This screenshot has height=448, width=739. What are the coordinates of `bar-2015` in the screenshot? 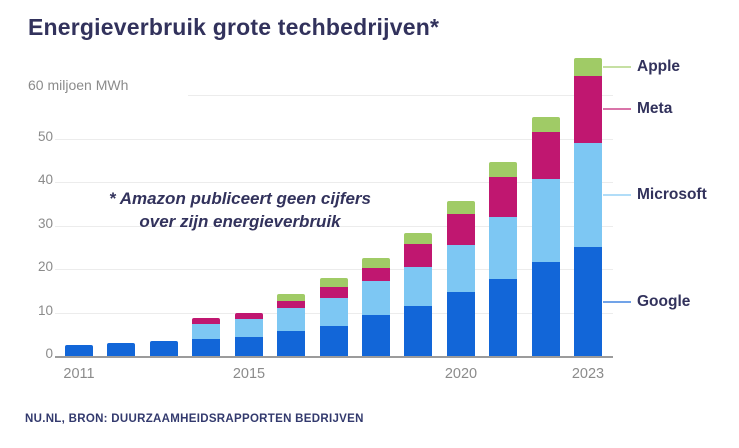 It's located at (249, 334).